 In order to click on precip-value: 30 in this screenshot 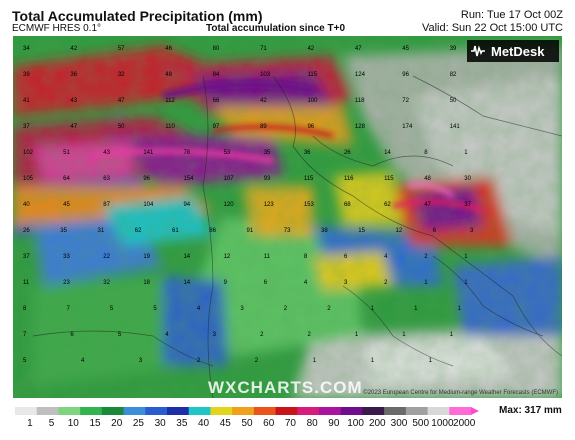, I will do `click(467, 179)`.